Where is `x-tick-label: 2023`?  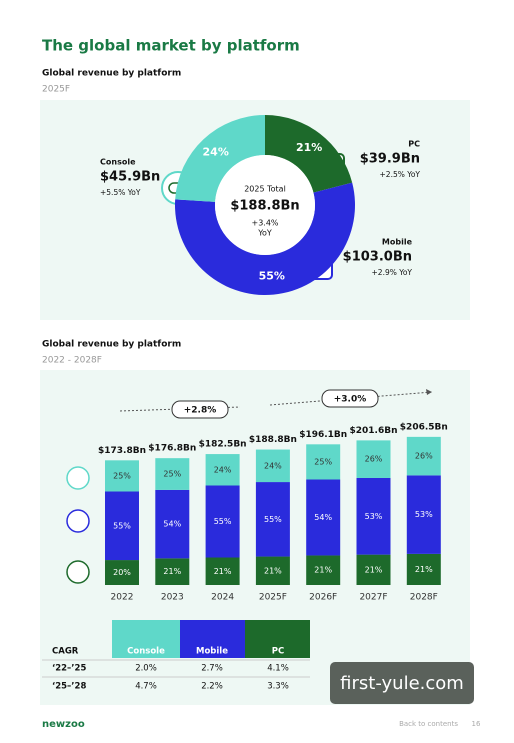 x-tick-label: 2023 is located at coordinates (172, 598).